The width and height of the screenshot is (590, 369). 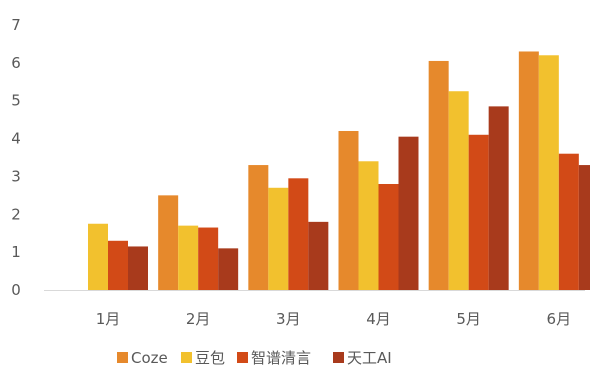 I want to click on y-tick-label: 2, so click(x=16, y=214).